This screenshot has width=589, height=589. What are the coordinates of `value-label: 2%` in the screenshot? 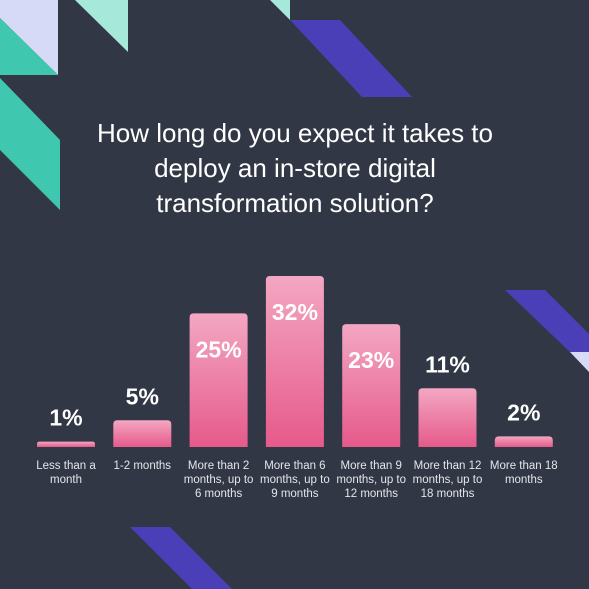 It's located at (523, 412).